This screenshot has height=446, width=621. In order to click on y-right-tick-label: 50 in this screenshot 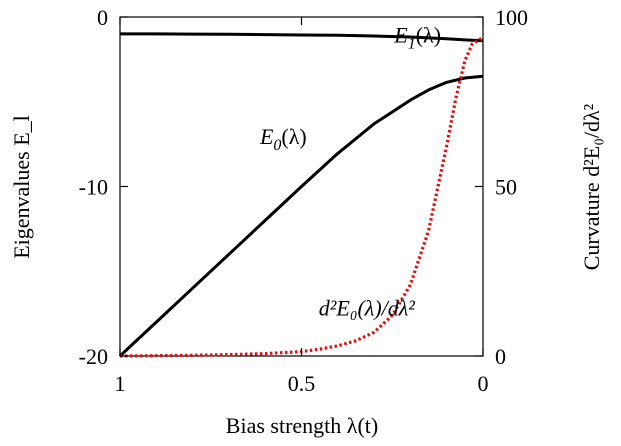, I will do `click(506, 187)`.